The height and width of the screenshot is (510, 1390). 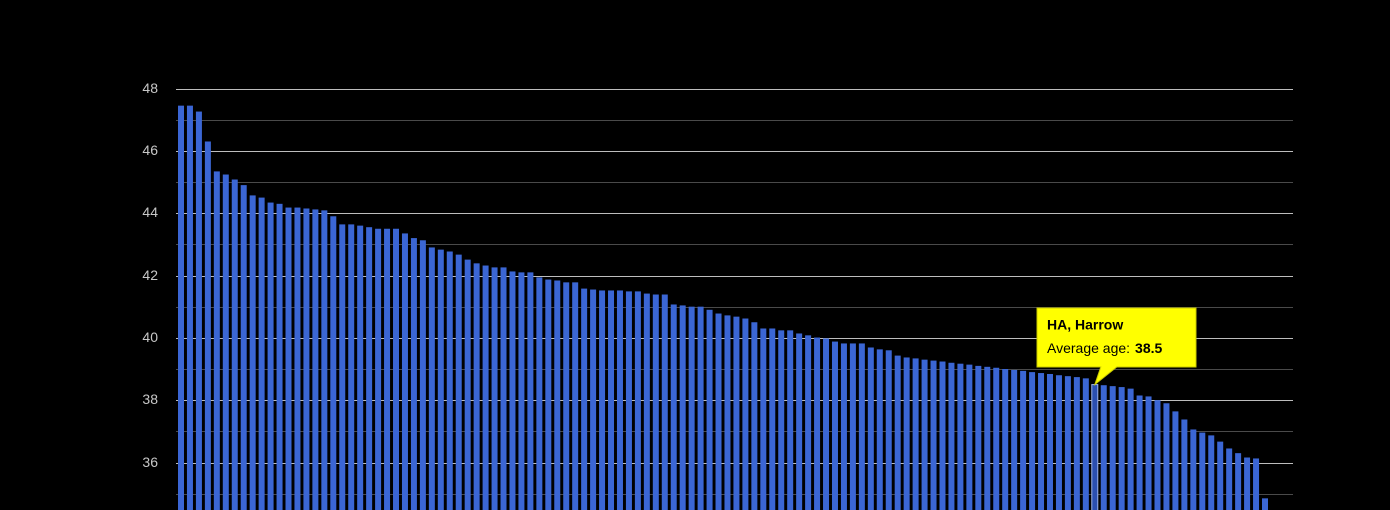 What do you see at coordinates (150, 337) in the screenshot?
I see `y-tick-label: 40` at bounding box center [150, 337].